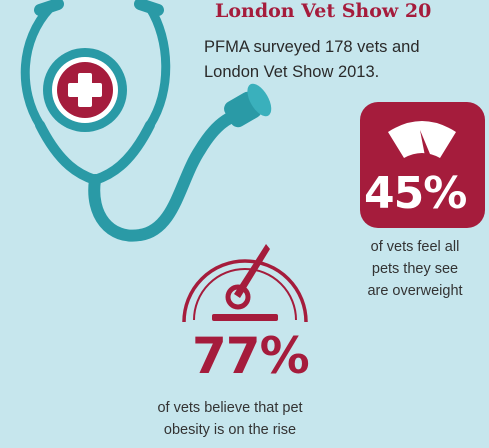  I want to click on medical-cross-icon, so click(85, 90).